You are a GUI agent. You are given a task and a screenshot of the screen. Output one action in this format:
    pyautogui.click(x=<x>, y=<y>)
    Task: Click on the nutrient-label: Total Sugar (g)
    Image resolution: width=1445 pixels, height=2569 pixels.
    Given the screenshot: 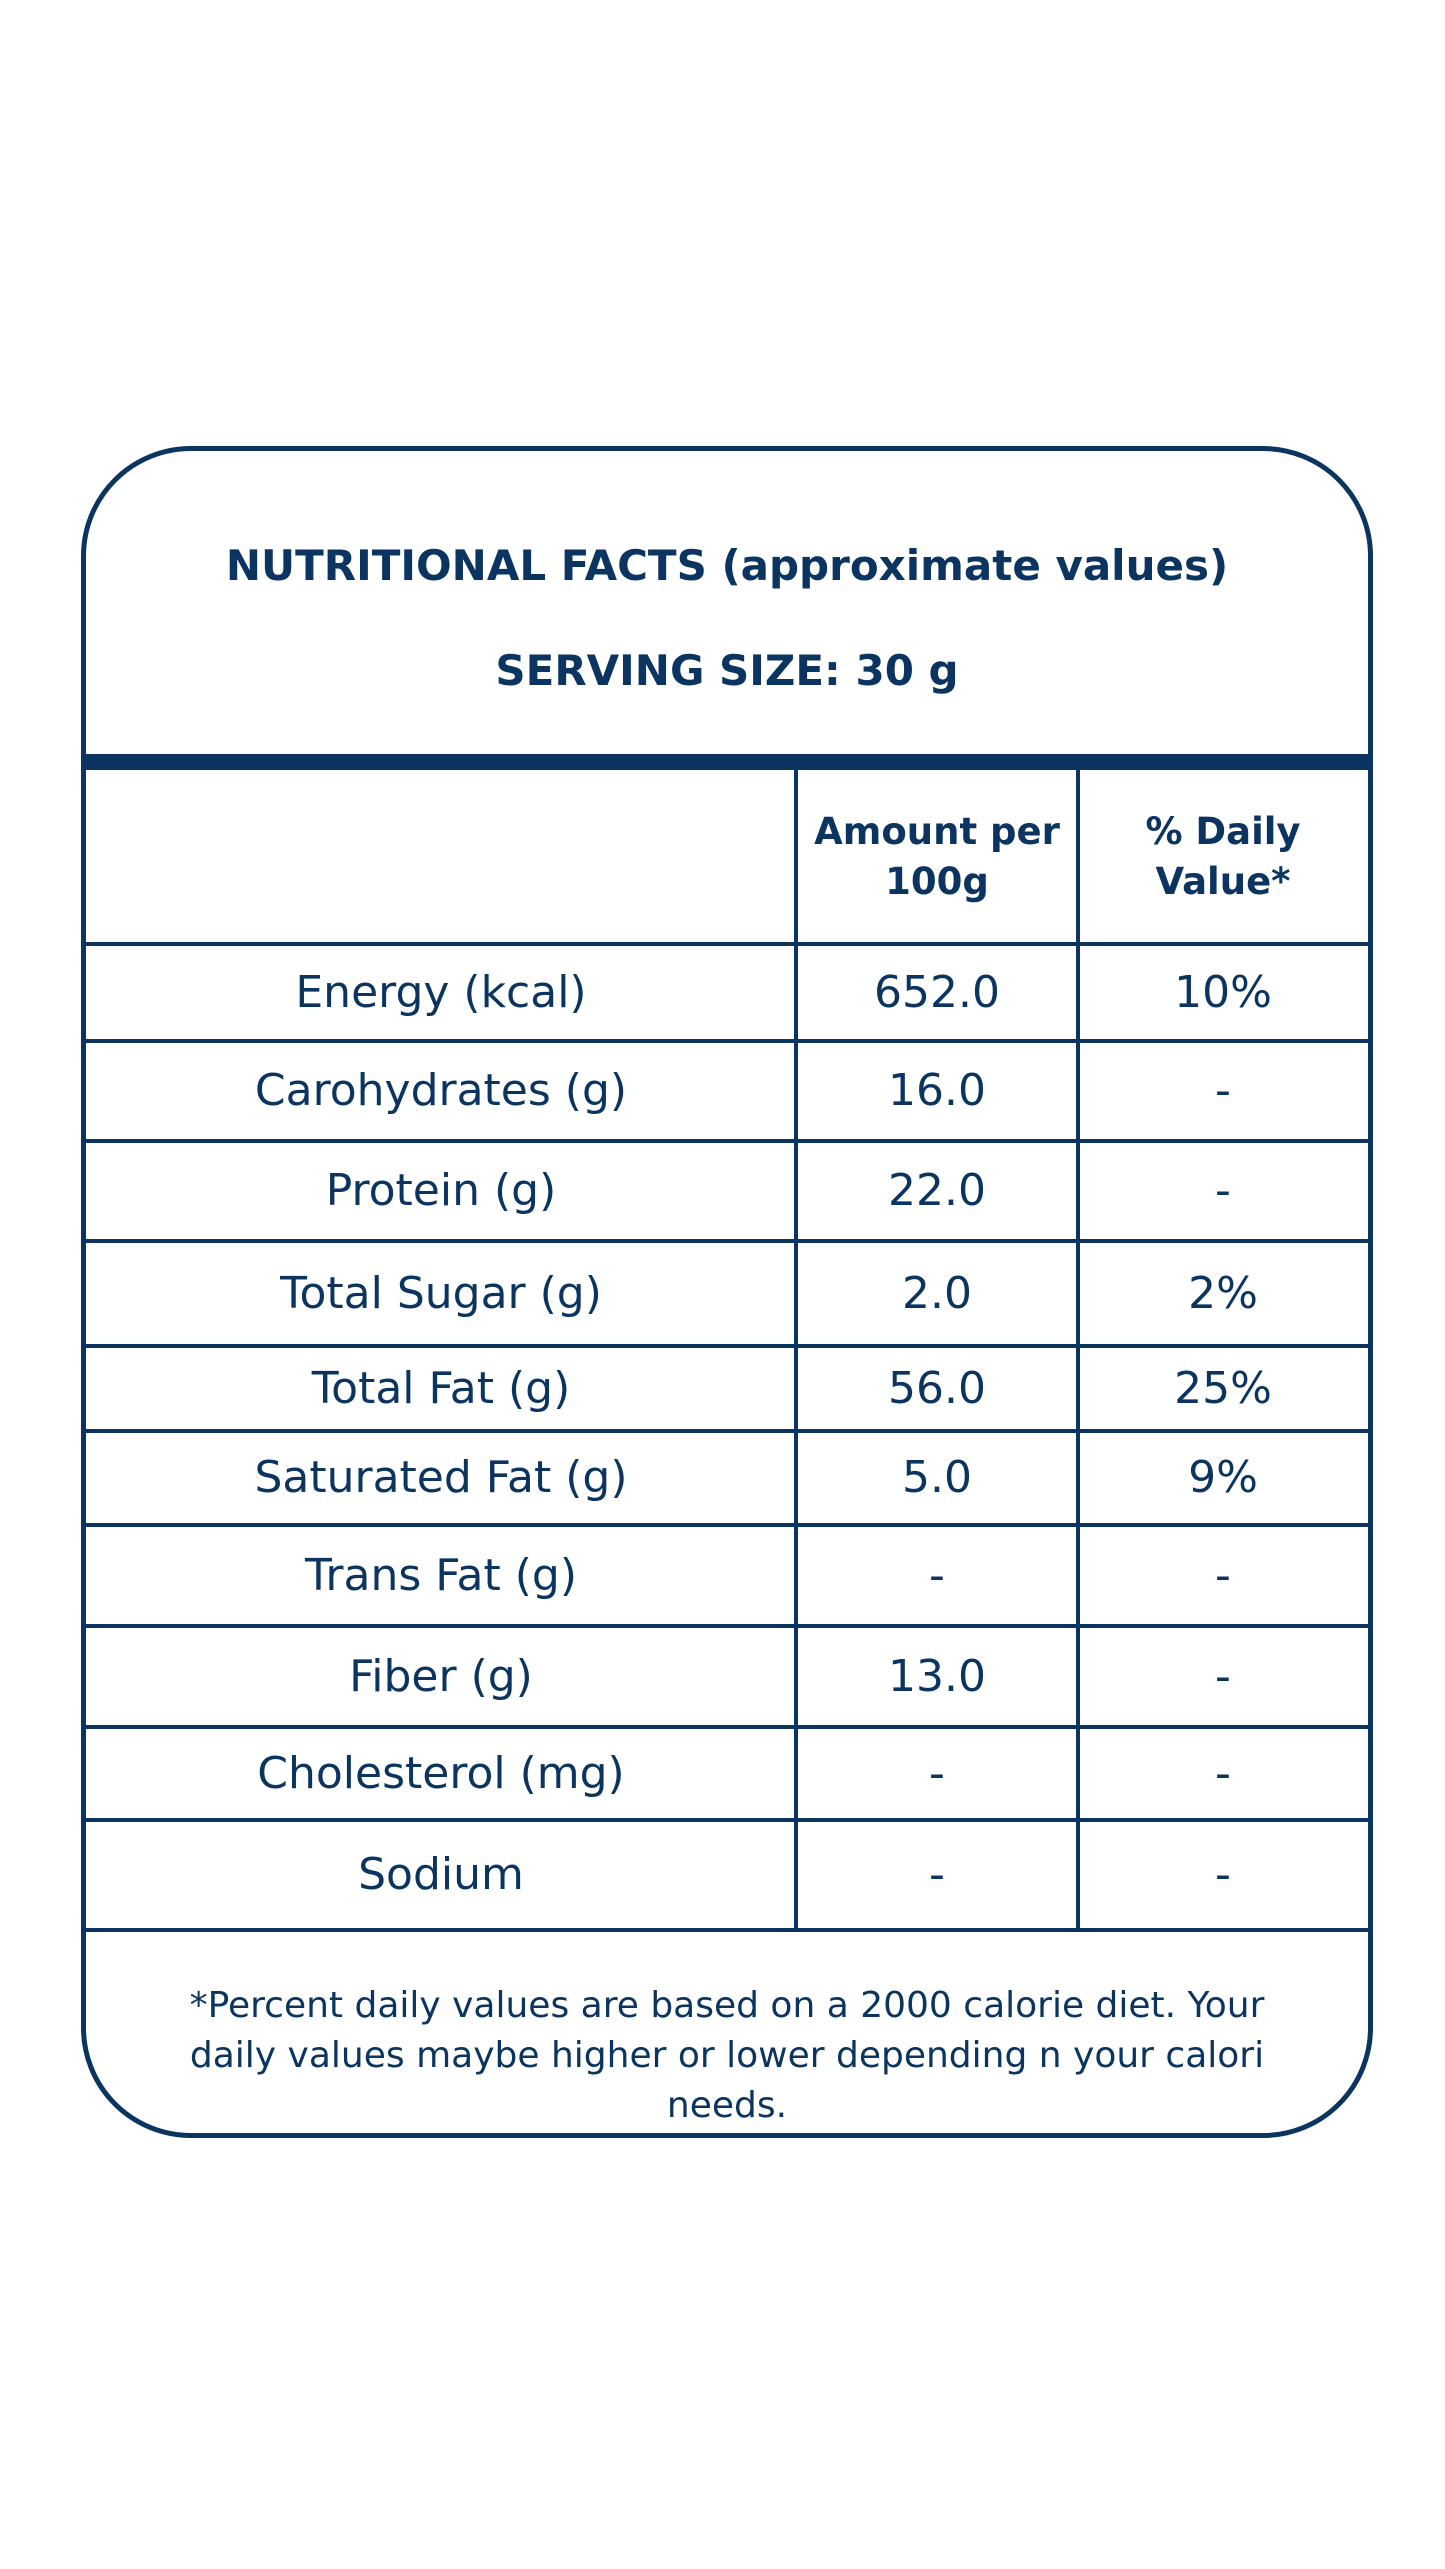 What is the action you would take?
    pyautogui.click(x=441, y=1293)
    